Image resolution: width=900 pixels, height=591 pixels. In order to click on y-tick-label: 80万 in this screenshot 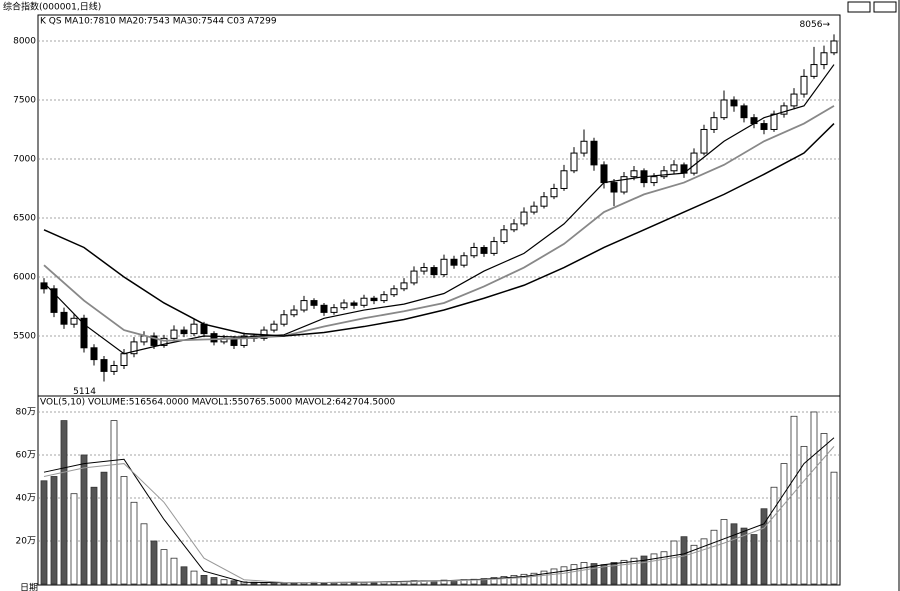, I will do `click(26, 412)`.